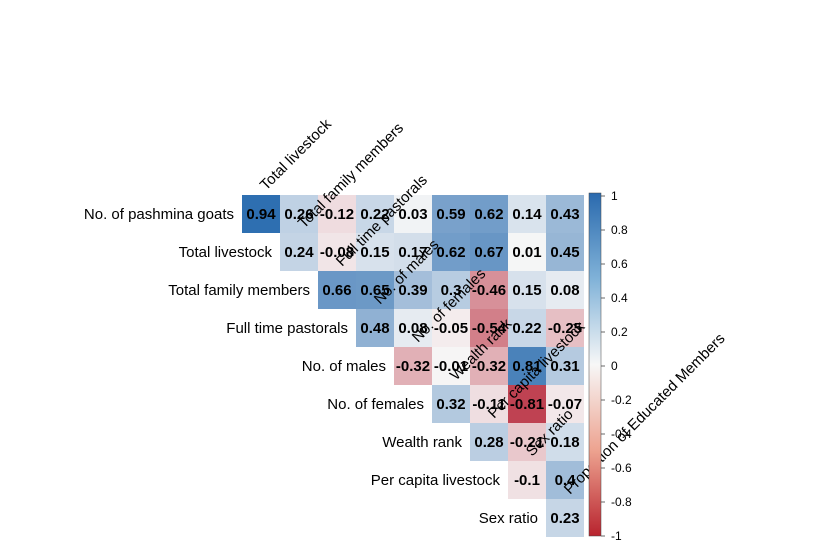  I want to click on cell-value-label: 0.01, so click(526, 252).